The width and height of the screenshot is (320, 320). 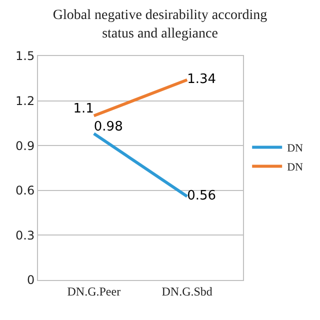 What do you see at coordinates (25, 235) in the screenshot?
I see `y-tick-label: 0.3` at bounding box center [25, 235].